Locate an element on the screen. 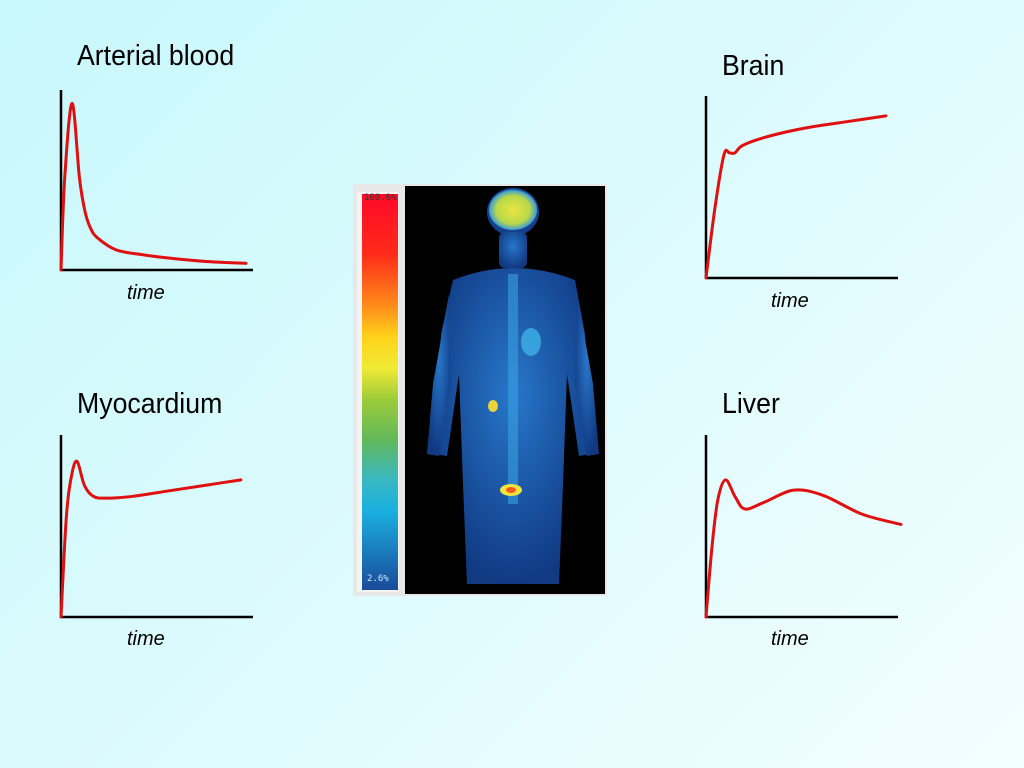  chart-title: Brain is located at coordinates (753, 66).